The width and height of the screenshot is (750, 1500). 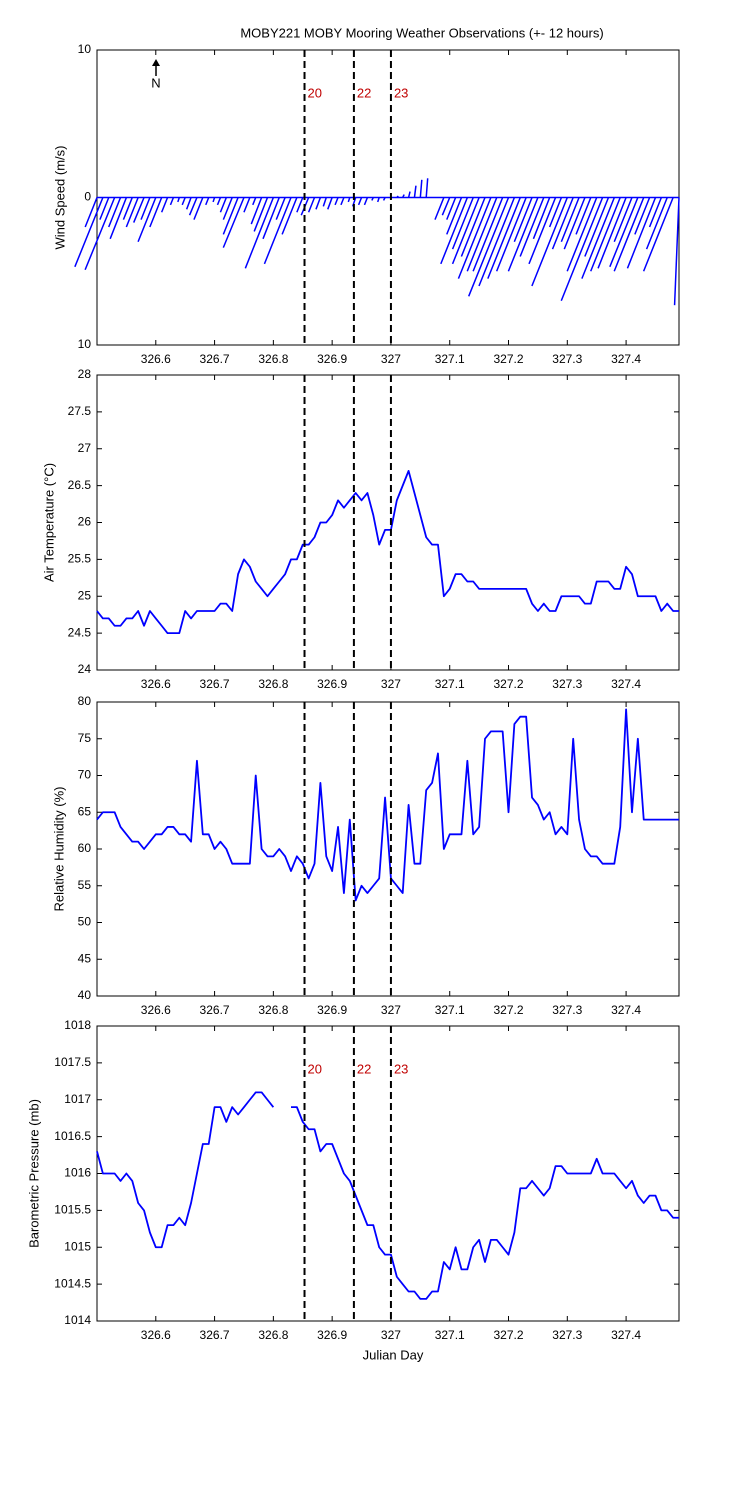 I want to click on north-label: N, so click(x=155, y=82).